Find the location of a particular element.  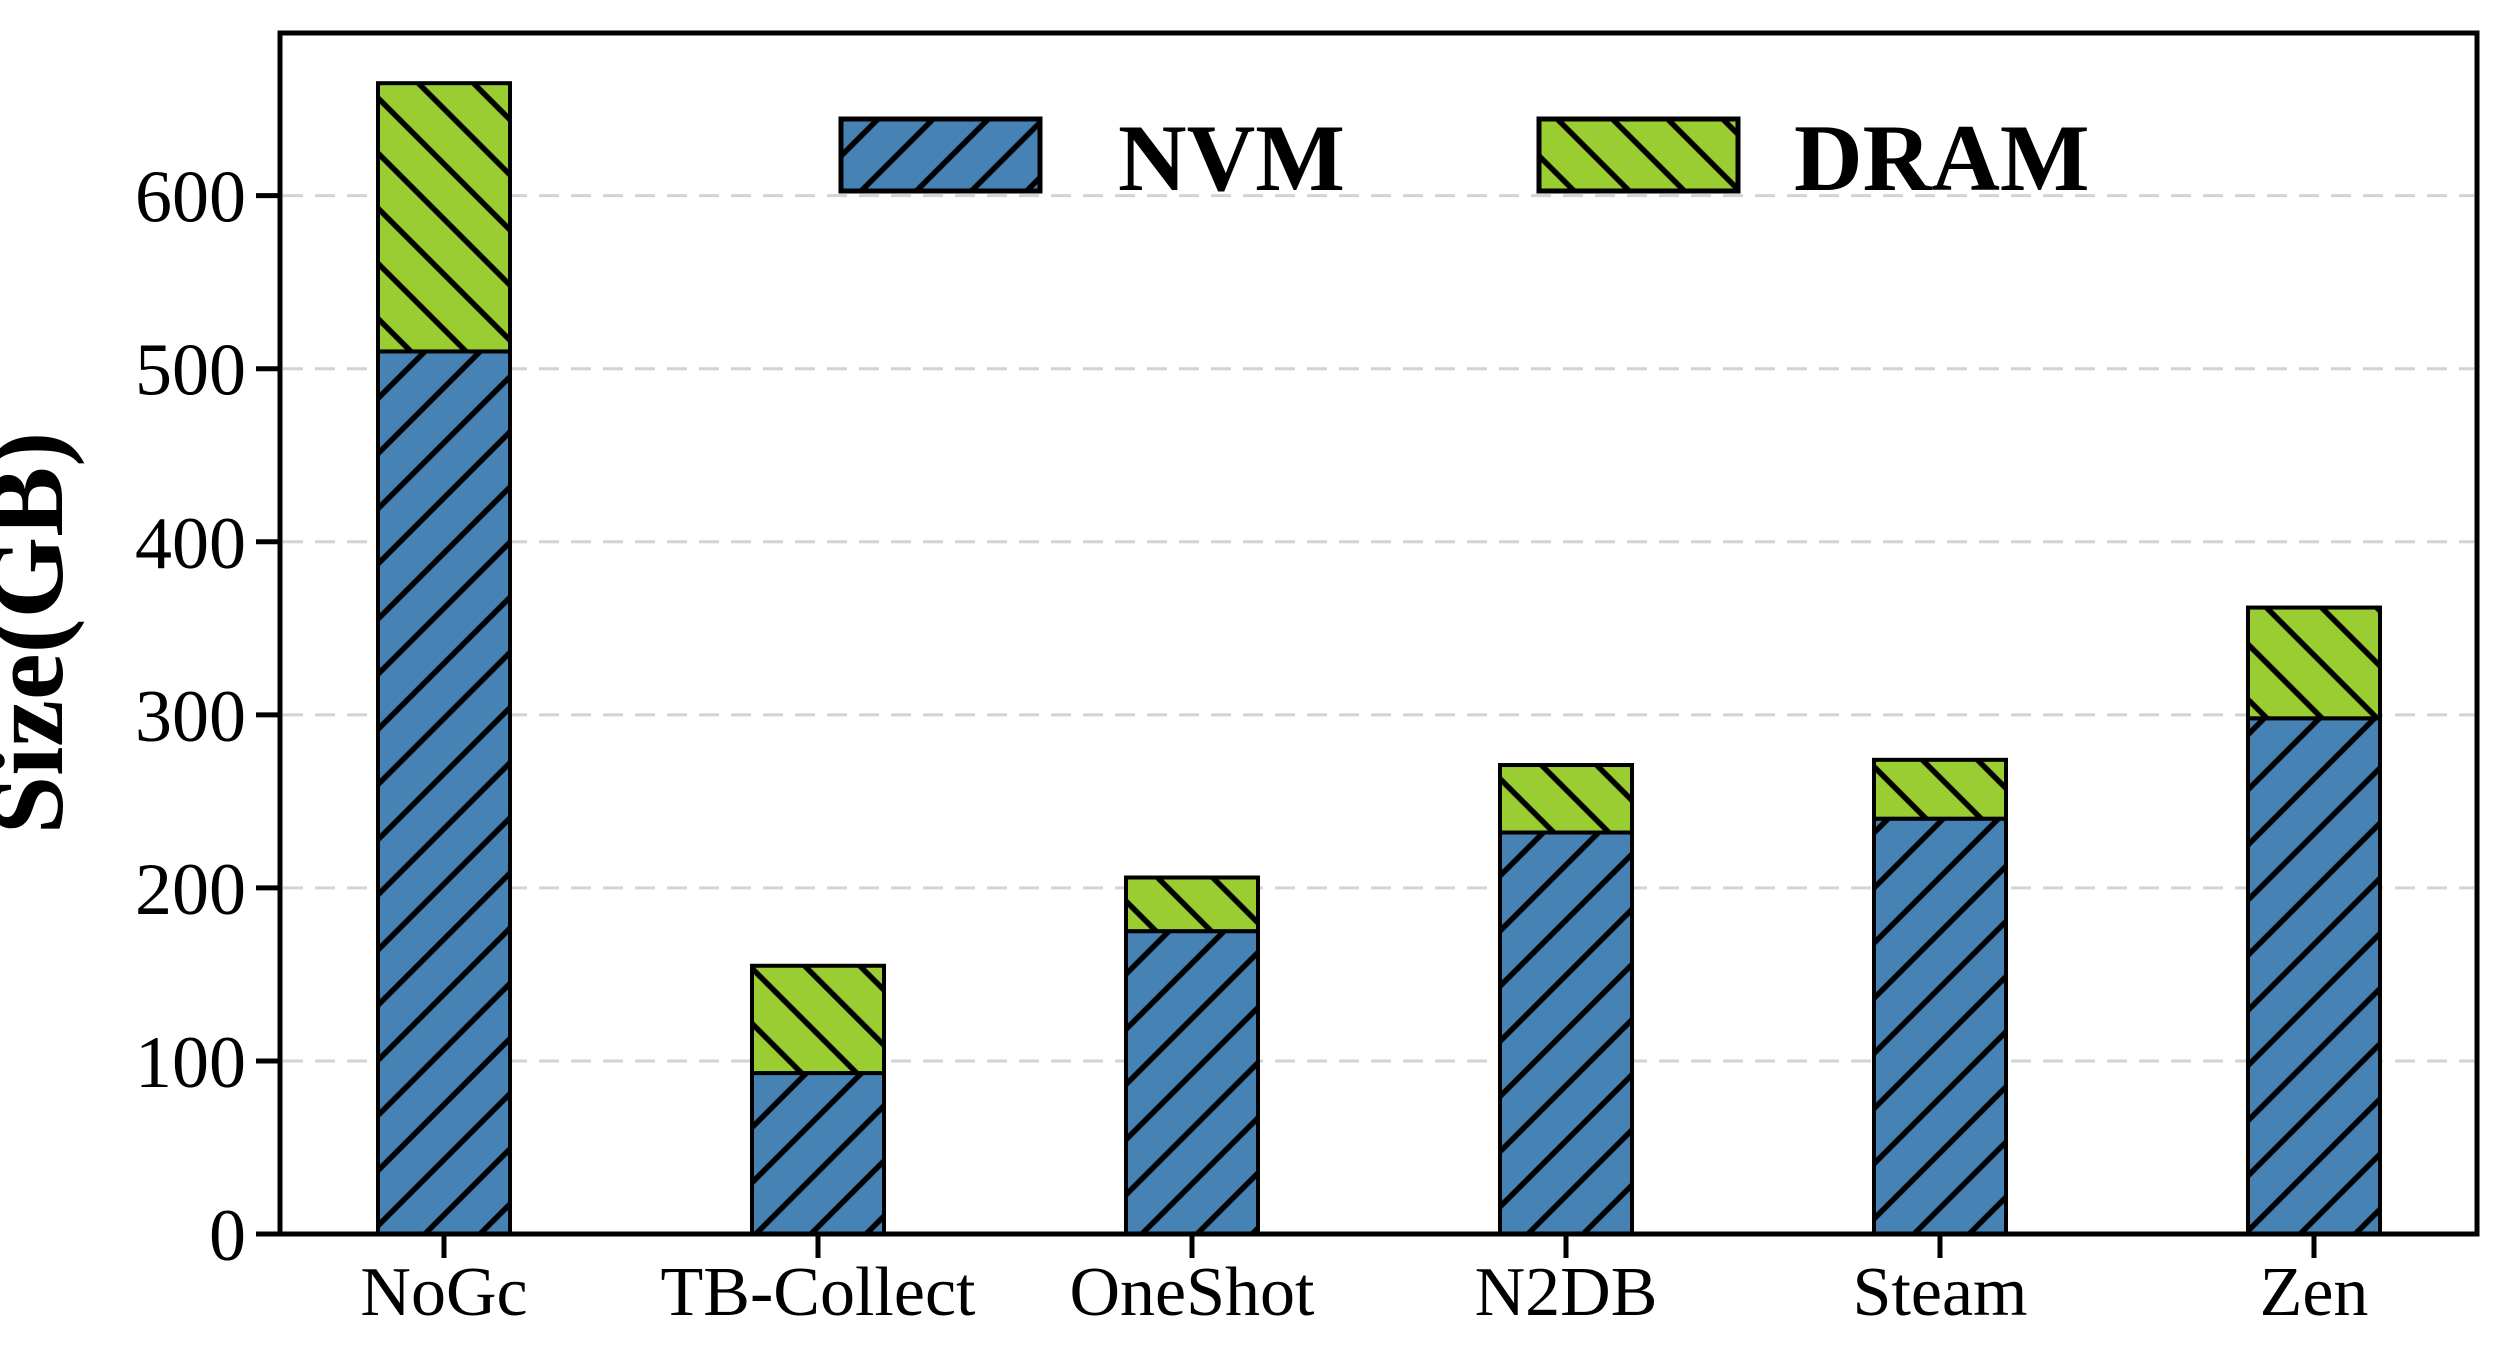

bar-segment-dram-n2db-border is located at coordinates (1566, 799).